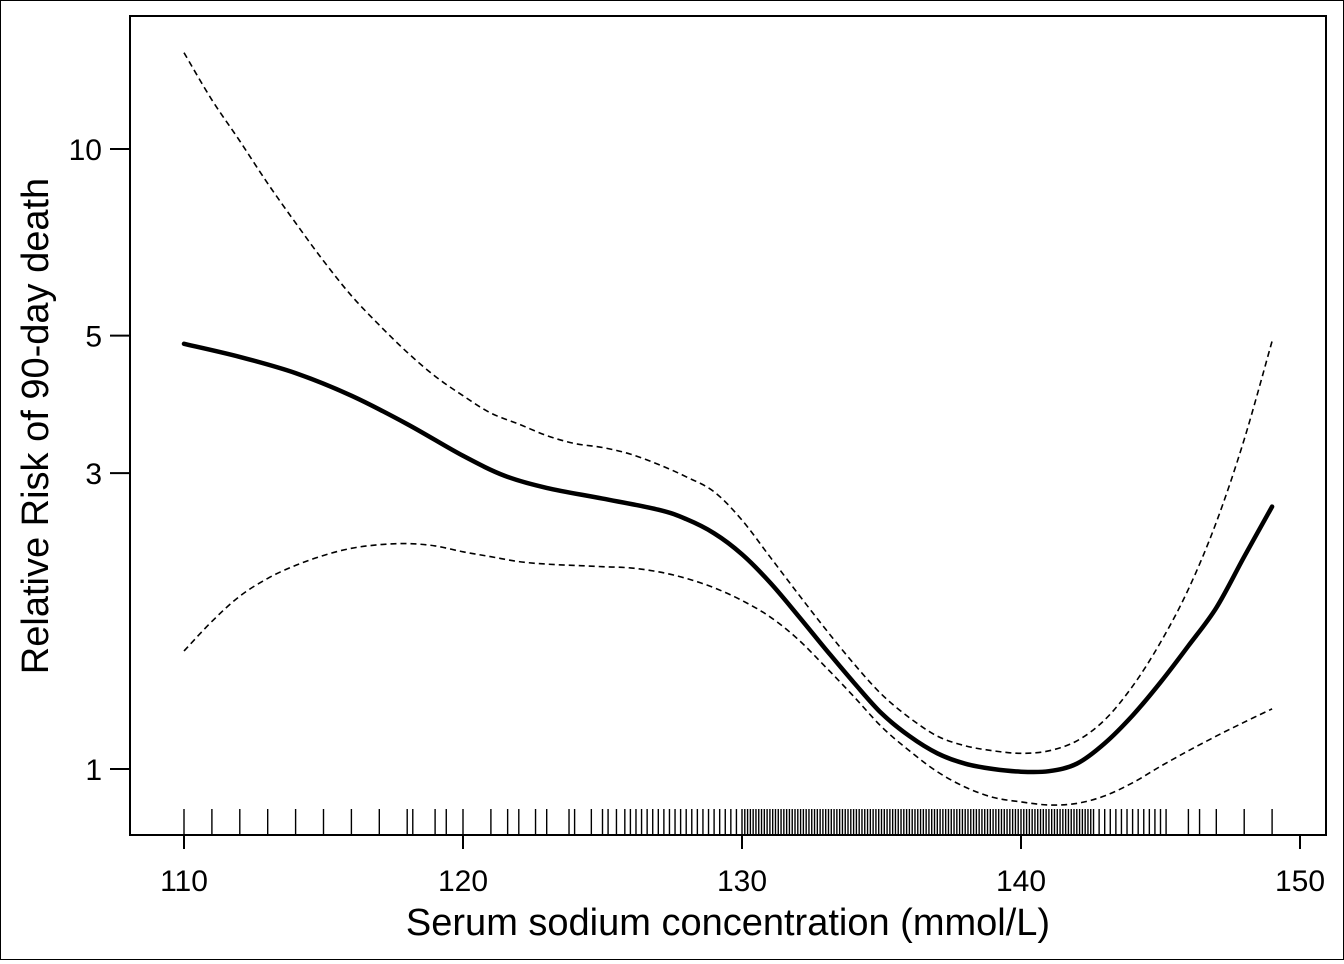 This screenshot has height=964, width=1344. I want to click on y-axis: 1 3 5 10, so click(99, 460).